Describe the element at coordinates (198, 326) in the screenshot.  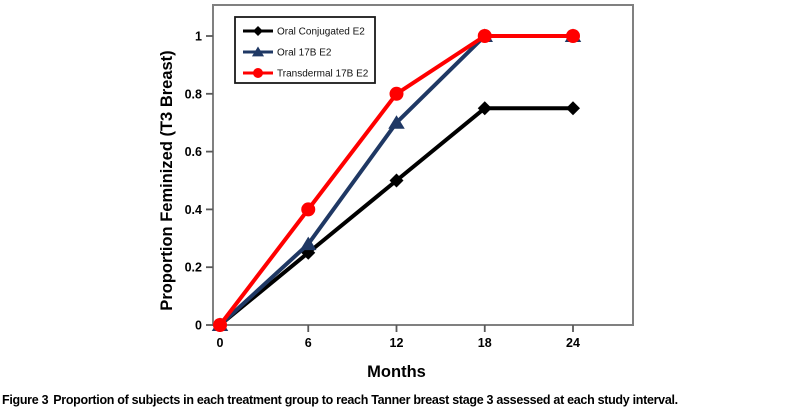
I see `y-tick-label: 0` at that location.